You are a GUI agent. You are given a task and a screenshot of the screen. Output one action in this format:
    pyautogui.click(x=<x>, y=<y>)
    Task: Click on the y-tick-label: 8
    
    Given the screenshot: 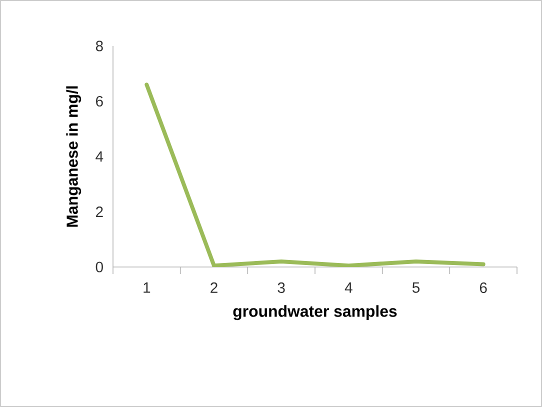 What is the action you would take?
    pyautogui.click(x=99, y=46)
    